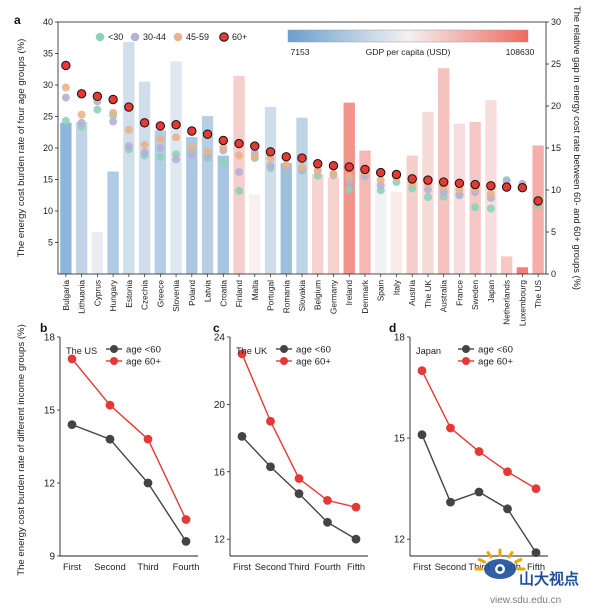 This screenshot has height=613, width=600. I want to click on gap-bar-slovenia, so click(176, 168).